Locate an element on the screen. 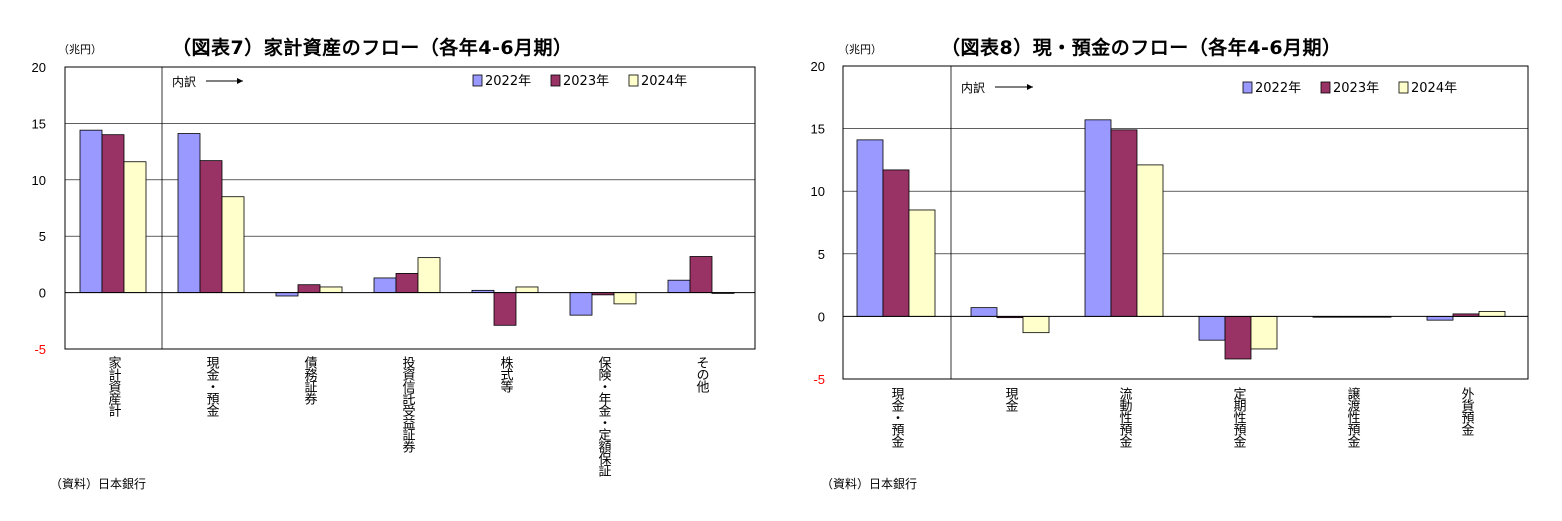 The width and height of the screenshot is (1562, 521). bar-2023年-流動性預金 is located at coordinates (1124, 223).